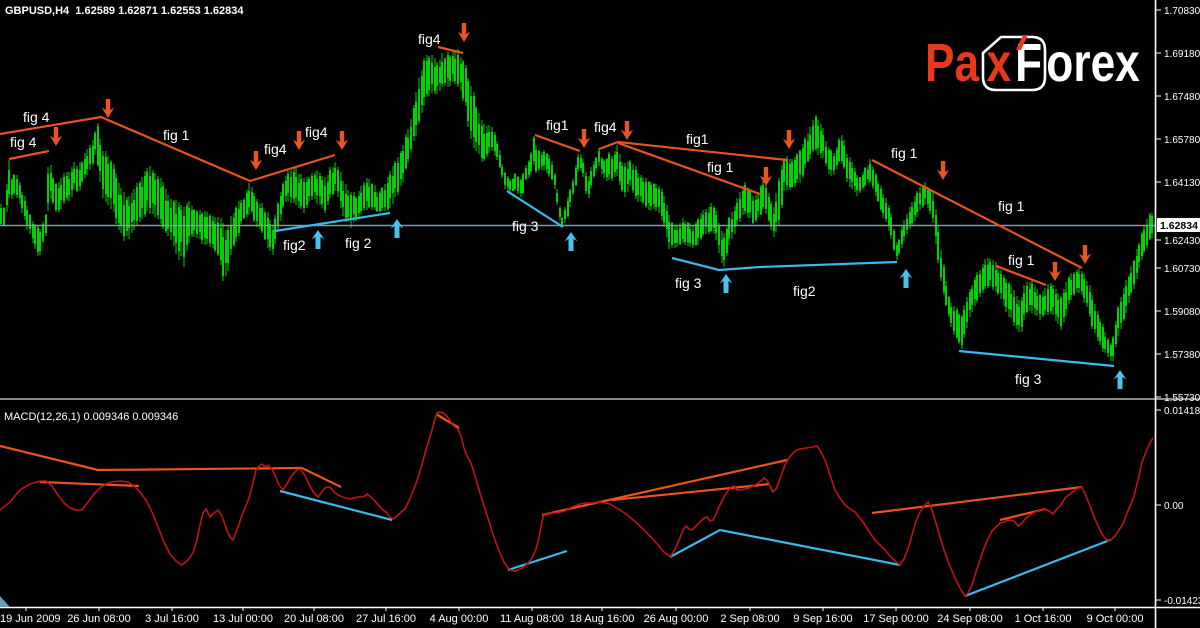 The height and width of the screenshot is (628, 1200). I want to click on svg-text: 1.70830, so click(1182, 11).